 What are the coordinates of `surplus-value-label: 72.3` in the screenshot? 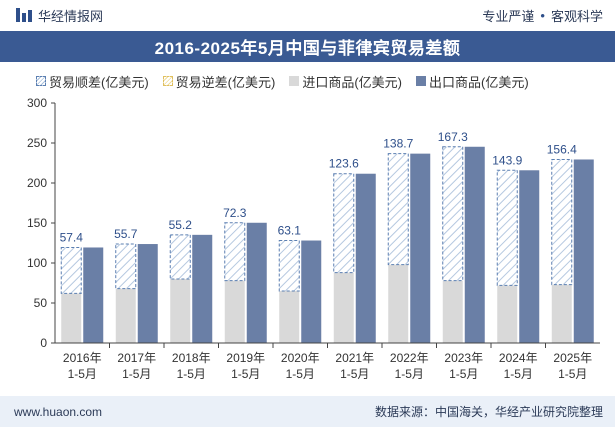 It's located at (235, 213).